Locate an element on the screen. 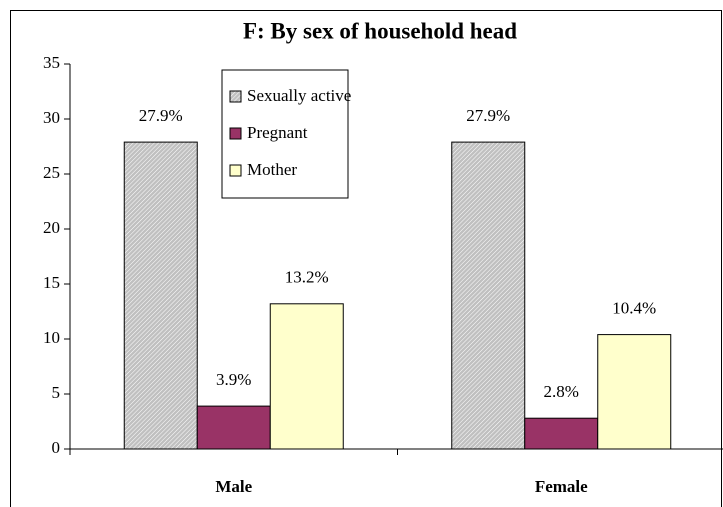 This screenshot has width=723, height=507. y-tick-label: 0 is located at coordinates (56, 447).